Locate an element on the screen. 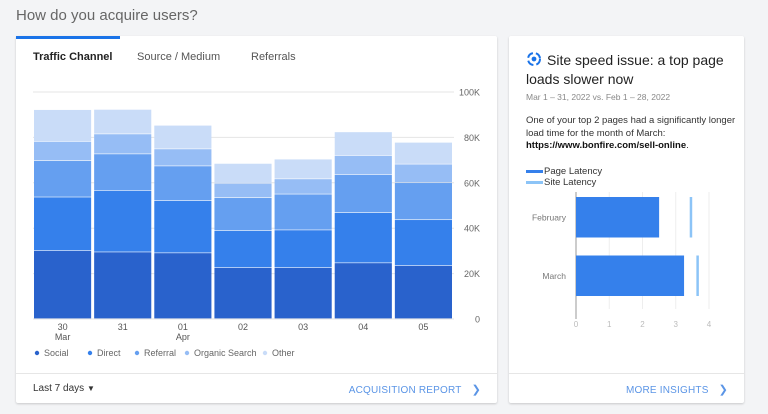 Image resolution: width=768 pixels, height=414 pixels. x-tick-label: 01 is located at coordinates (183, 327).